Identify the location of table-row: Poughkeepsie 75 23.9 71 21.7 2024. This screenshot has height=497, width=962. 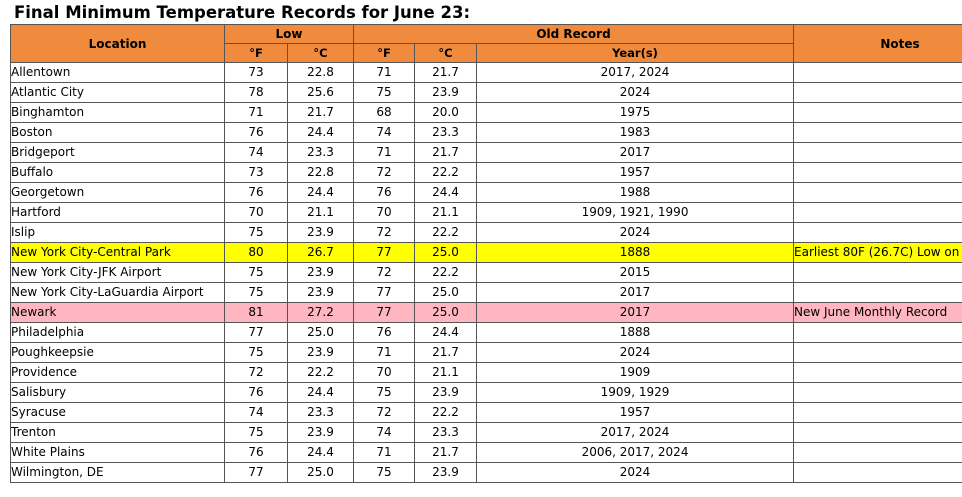
(486, 352).